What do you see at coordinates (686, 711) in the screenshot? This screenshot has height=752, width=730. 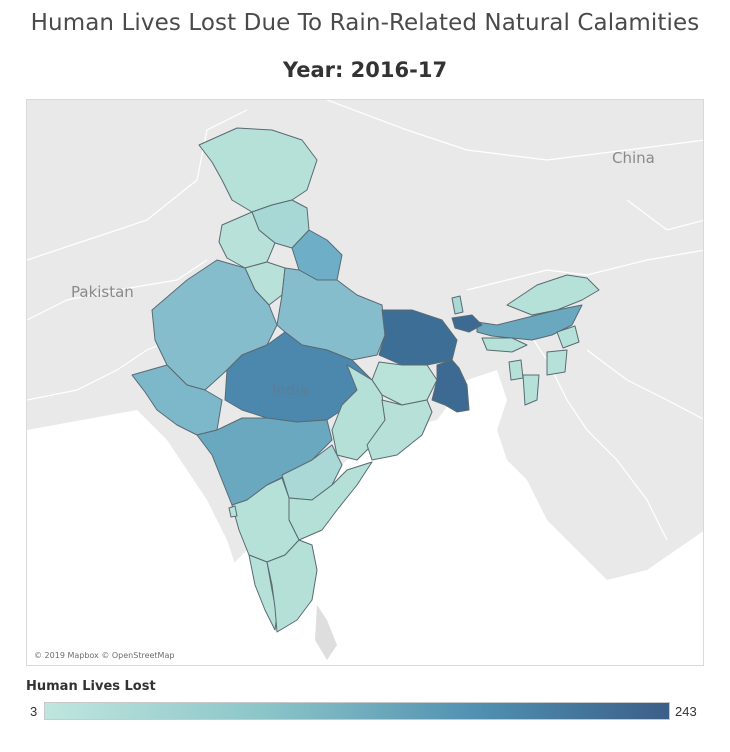 I see `legend-max-value: 243` at bounding box center [686, 711].